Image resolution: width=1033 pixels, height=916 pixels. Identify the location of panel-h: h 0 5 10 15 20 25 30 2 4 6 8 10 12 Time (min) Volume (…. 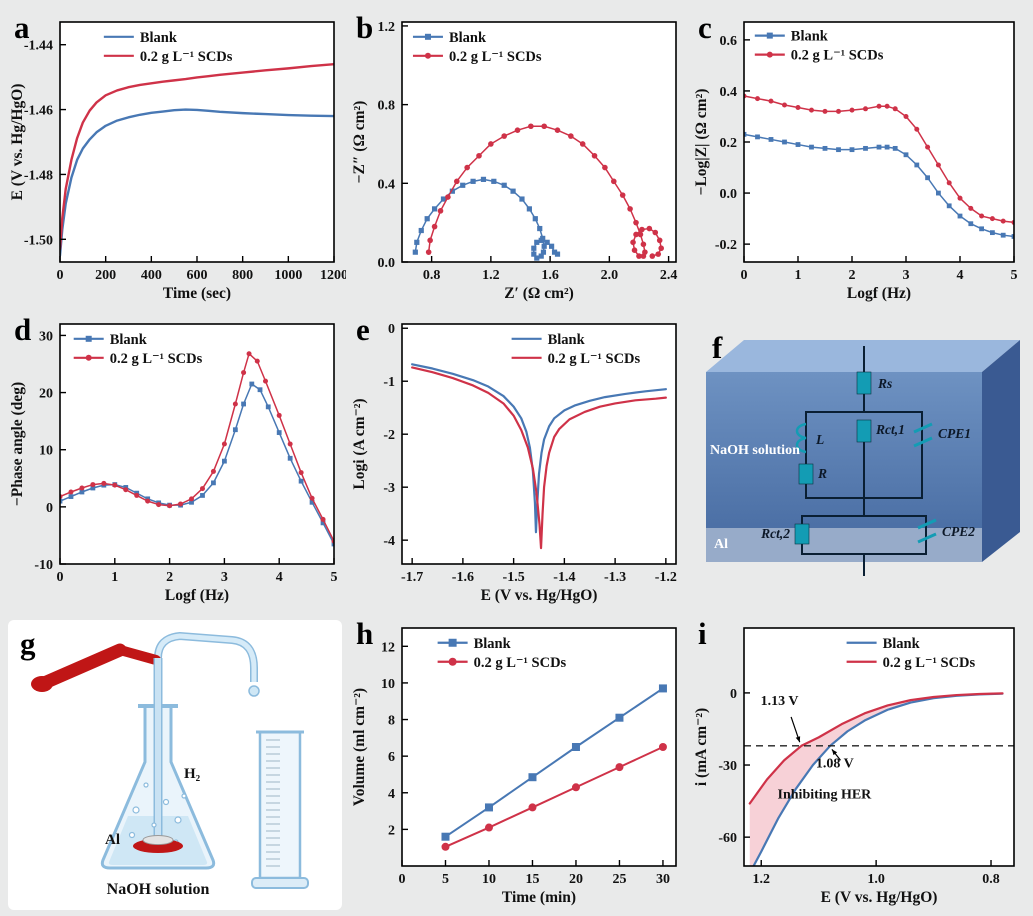
(518, 765).